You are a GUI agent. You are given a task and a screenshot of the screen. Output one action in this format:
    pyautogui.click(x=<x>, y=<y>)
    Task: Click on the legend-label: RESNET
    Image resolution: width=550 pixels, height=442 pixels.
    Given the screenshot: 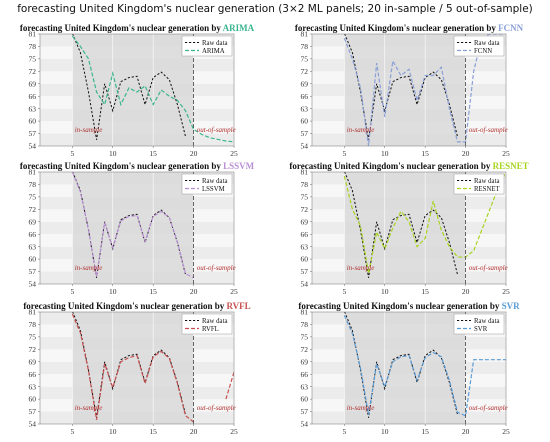 What is the action you would take?
    pyautogui.click(x=487, y=189)
    